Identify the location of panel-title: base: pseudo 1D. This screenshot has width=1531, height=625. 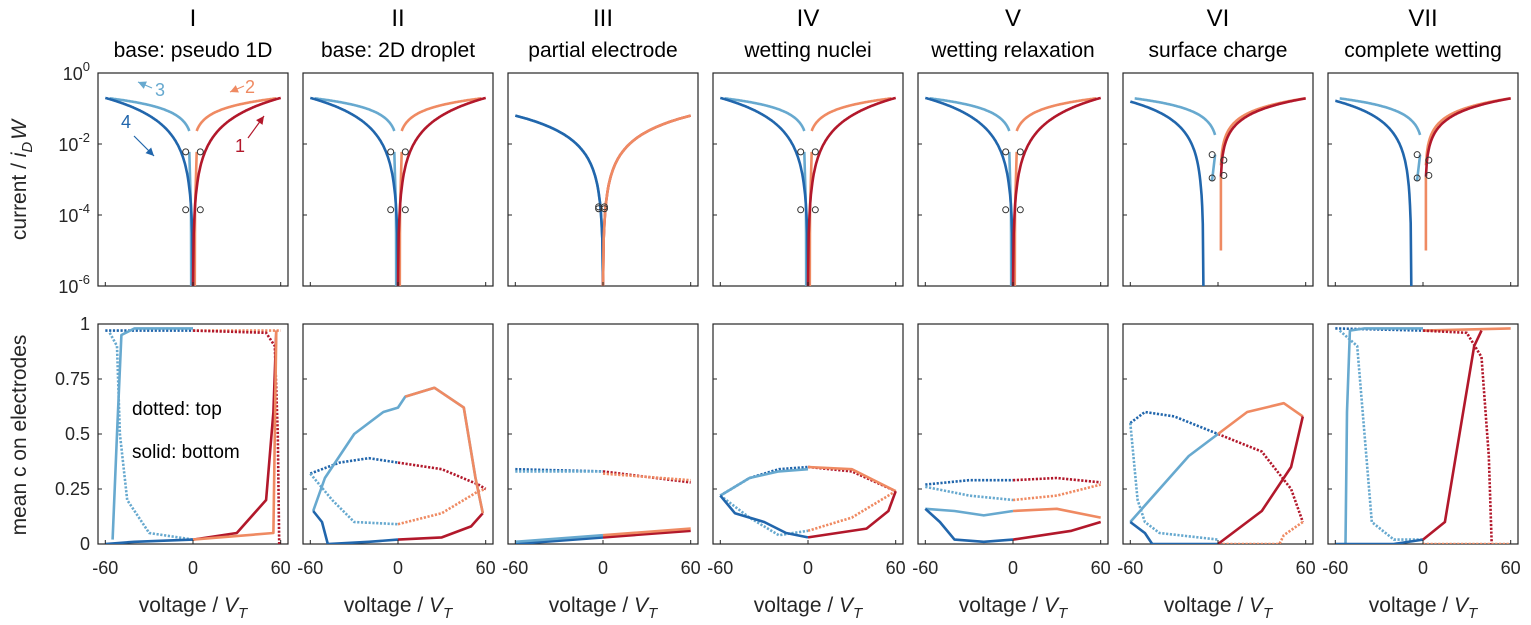
(193, 50).